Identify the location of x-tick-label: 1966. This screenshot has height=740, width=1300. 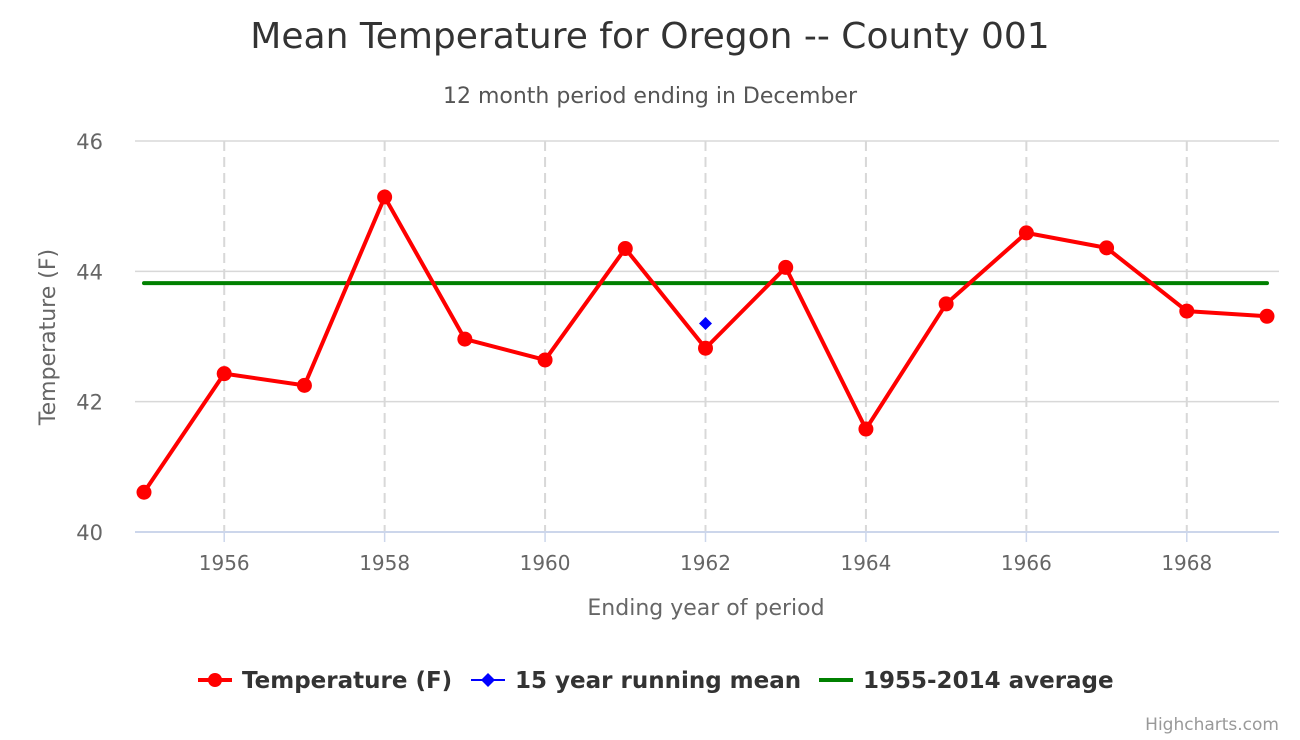
(1026, 563).